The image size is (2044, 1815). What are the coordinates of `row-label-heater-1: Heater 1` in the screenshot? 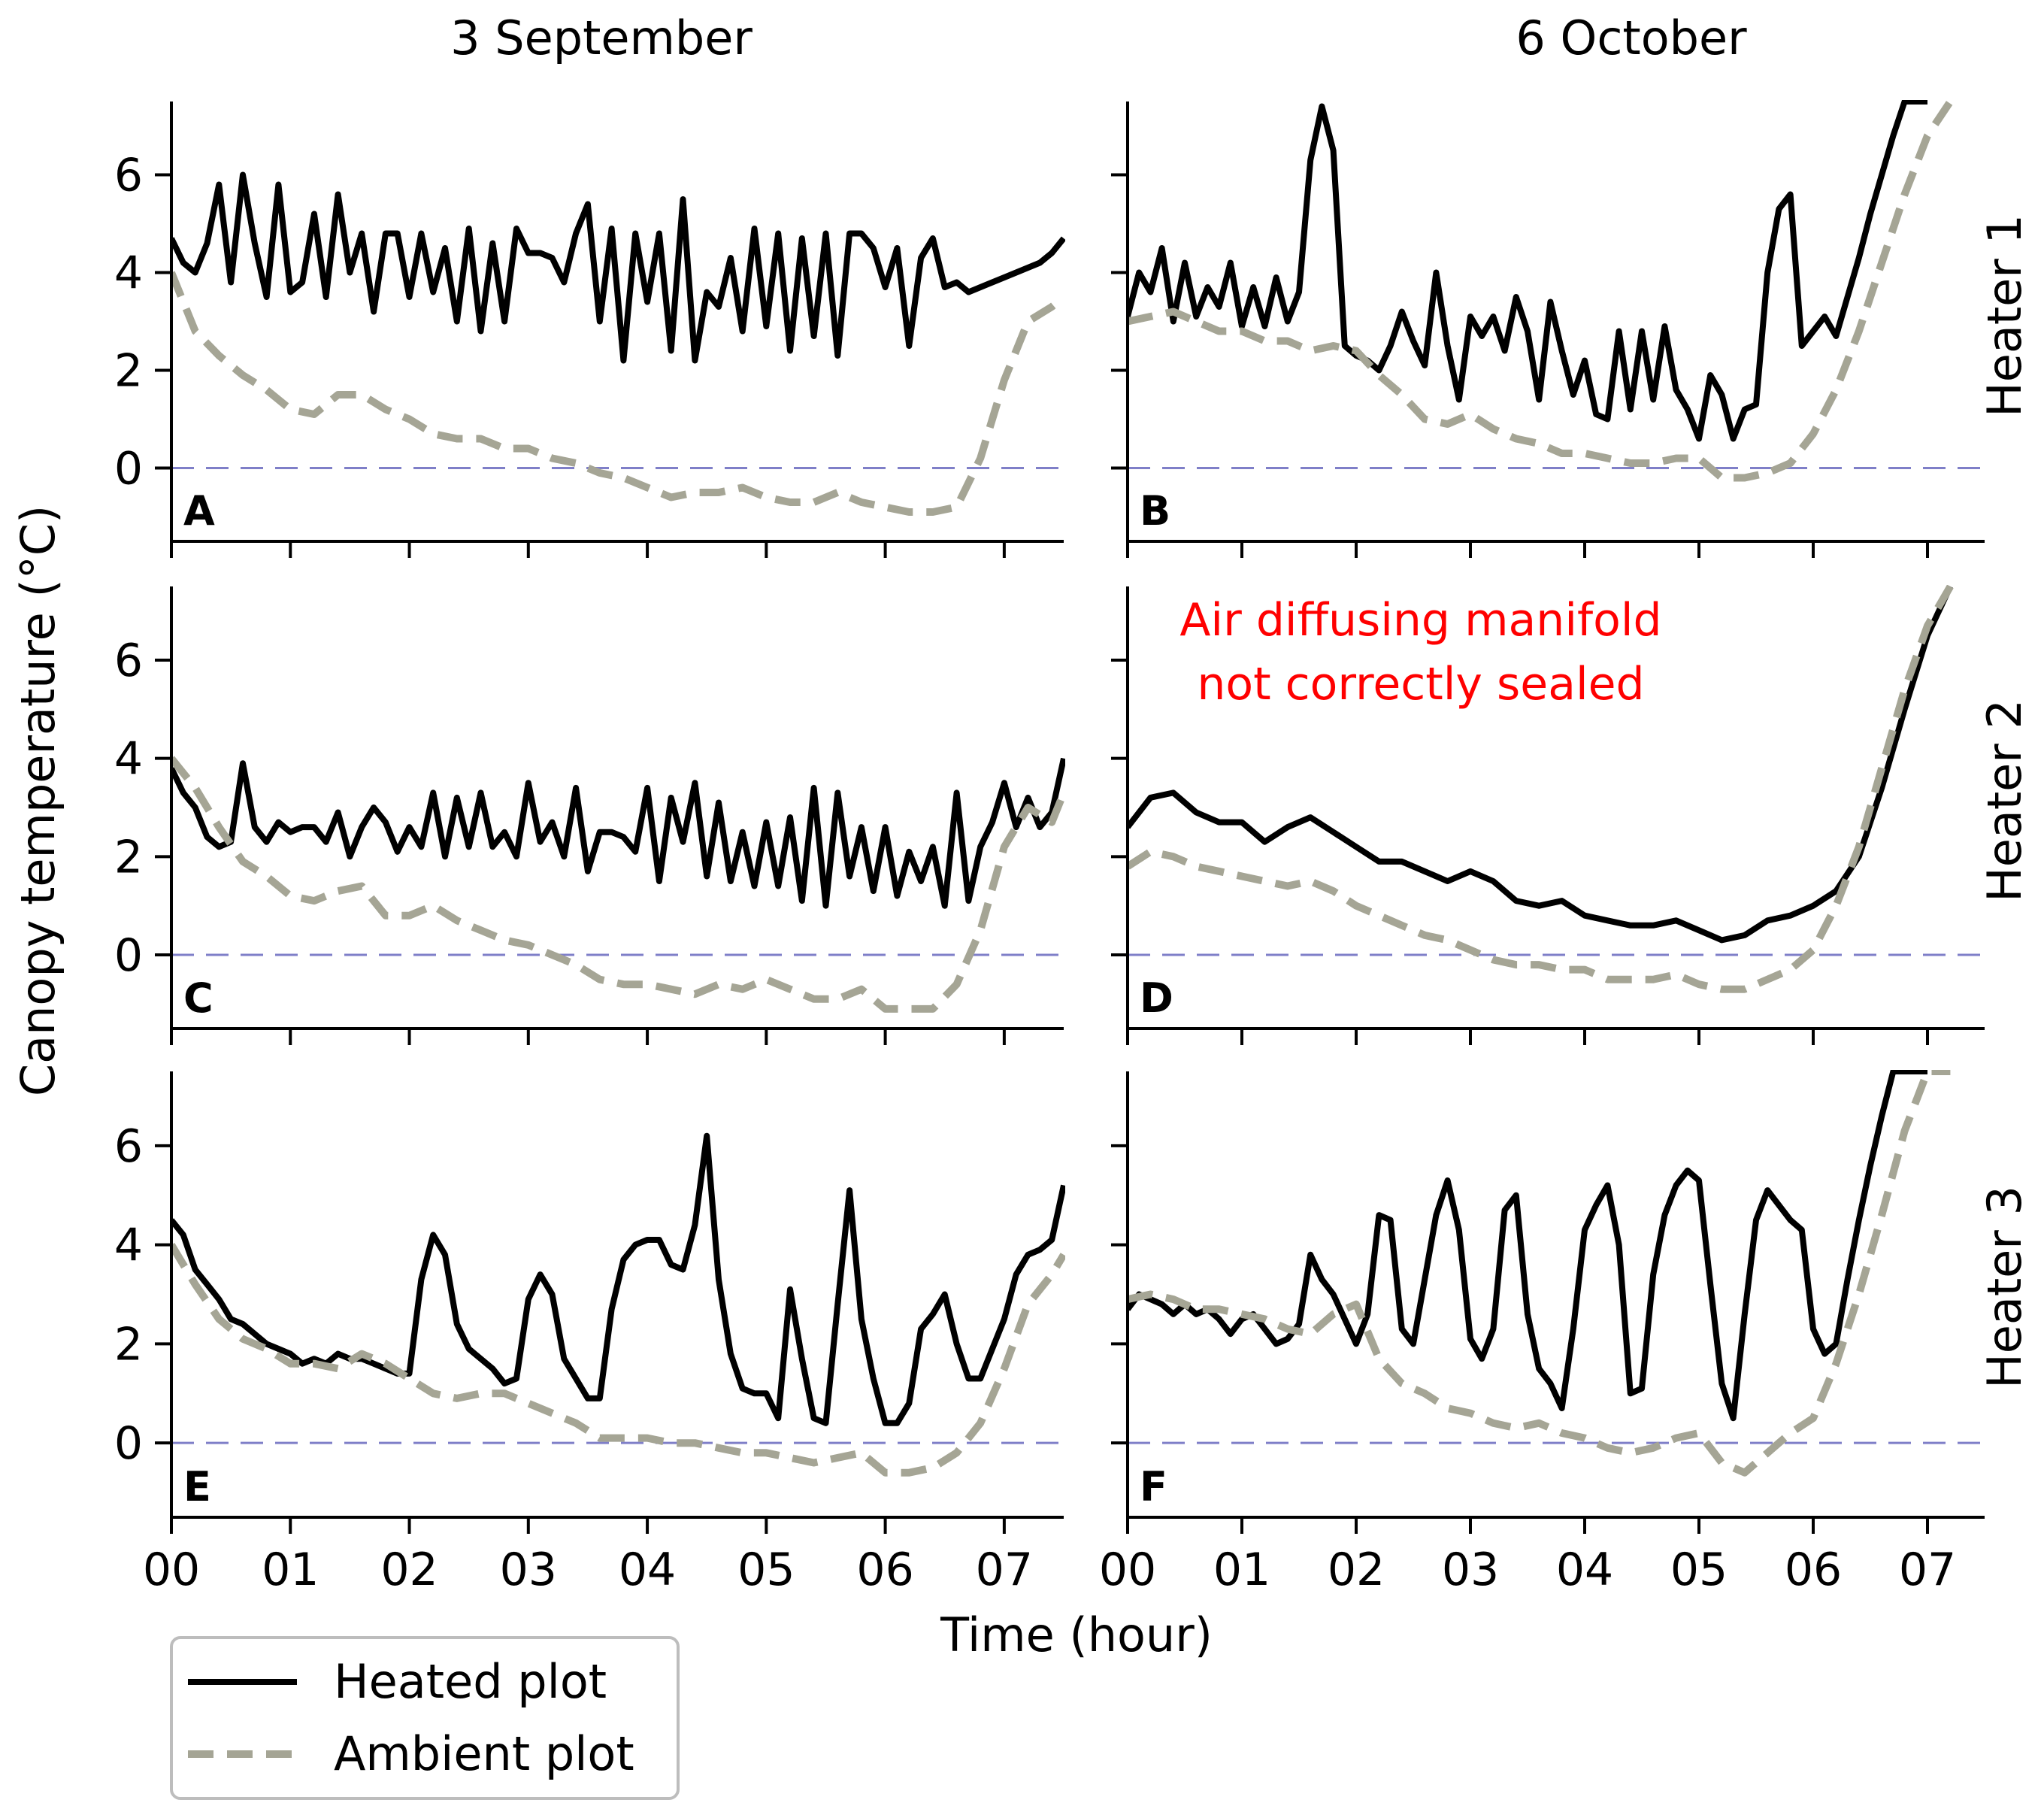 It's located at (2004, 315).